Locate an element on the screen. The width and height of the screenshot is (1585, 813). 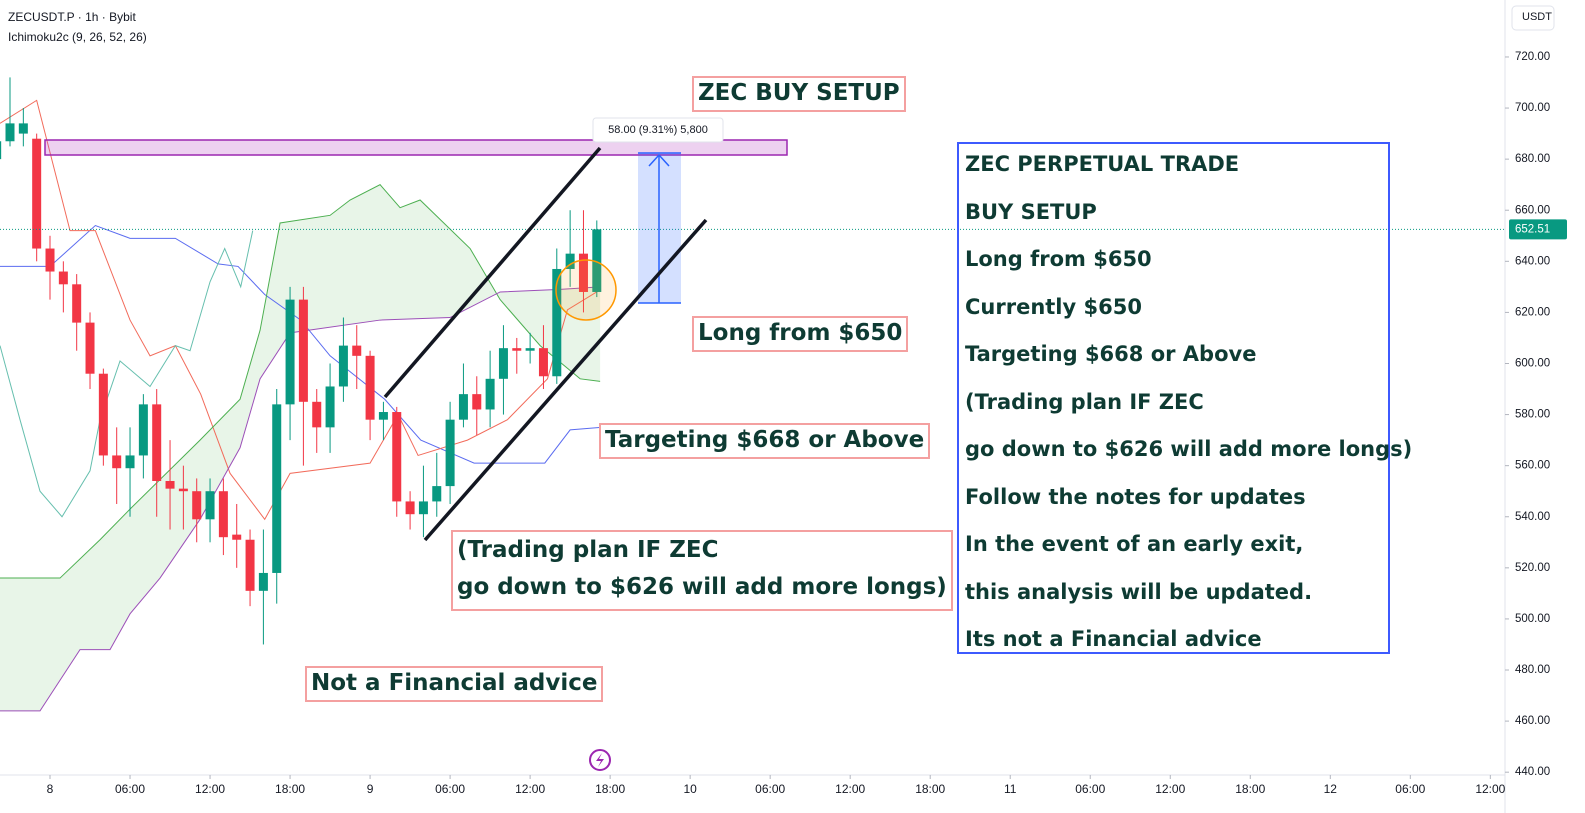
info-line: Currently $650 is located at coordinates (1053, 306).